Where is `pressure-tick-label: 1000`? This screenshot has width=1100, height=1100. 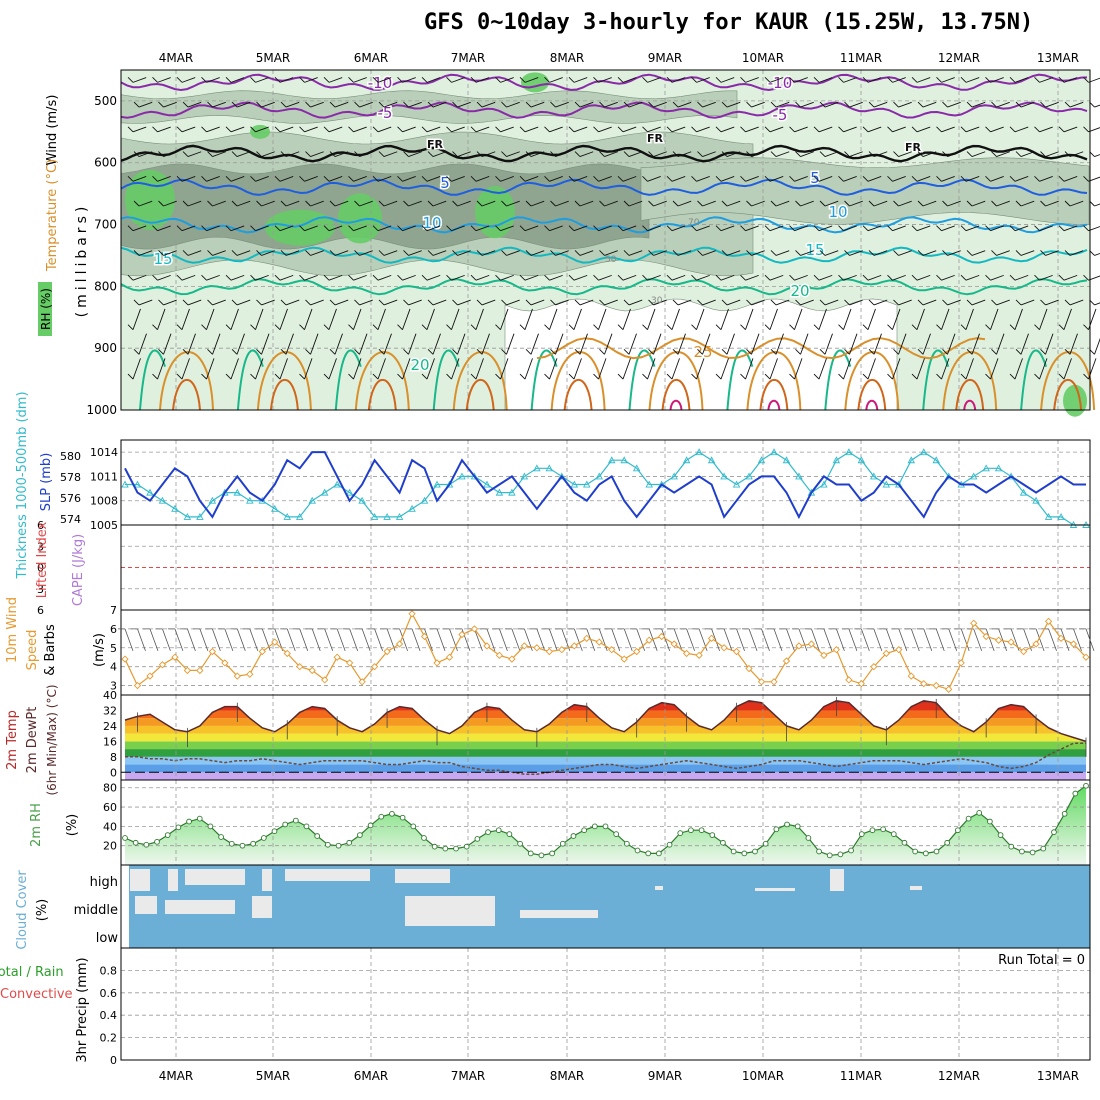 pressure-tick-label: 1000 is located at coordinates (101, 410).